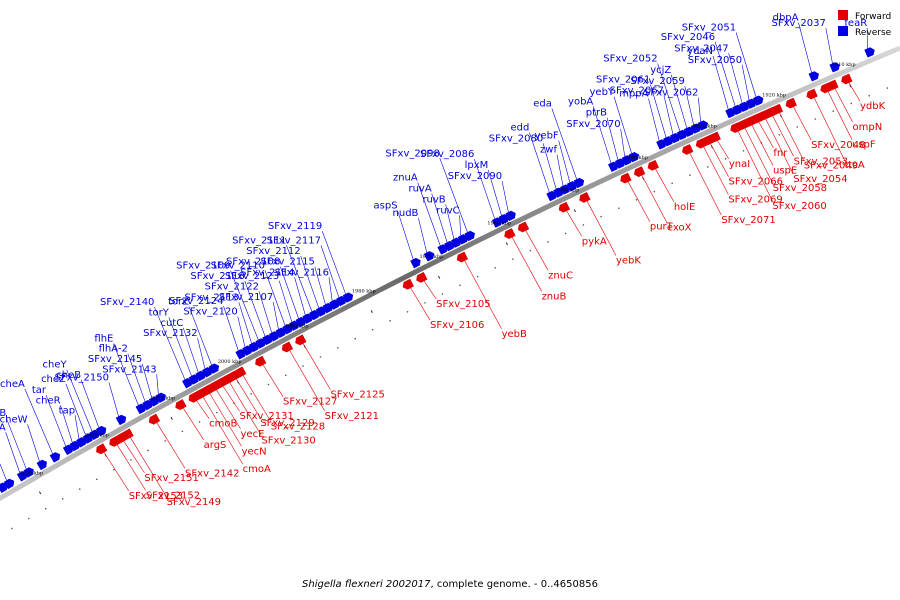 The width and height of the screenshot is (900, 600). Describe the element at coordinates (636, 158) in the screenshot. I see `scale-tick-label: 1940 kbp` at that location.